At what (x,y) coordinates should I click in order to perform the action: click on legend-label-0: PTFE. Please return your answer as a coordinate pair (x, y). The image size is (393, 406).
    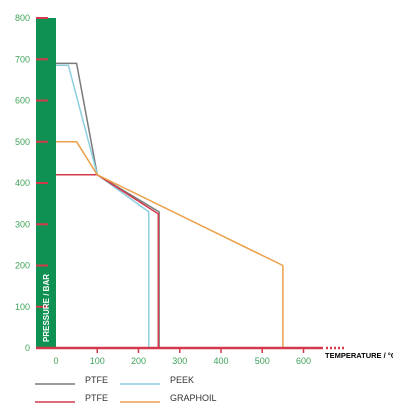
    Looking at the image, I should click on (96, 380).